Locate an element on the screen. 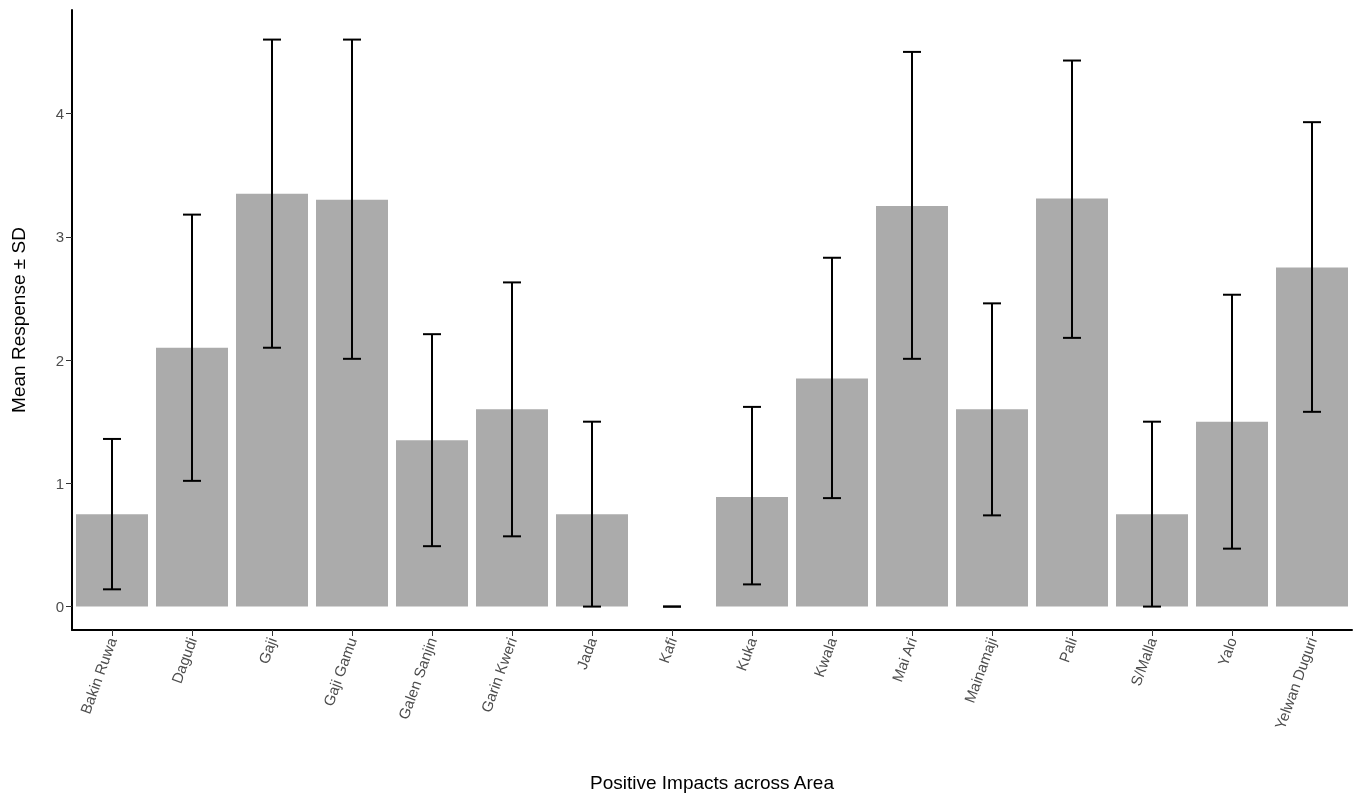 The height and width of the screenshot is (797, 1360). y-tick-label: 4 is located at coordinates (59, 114).